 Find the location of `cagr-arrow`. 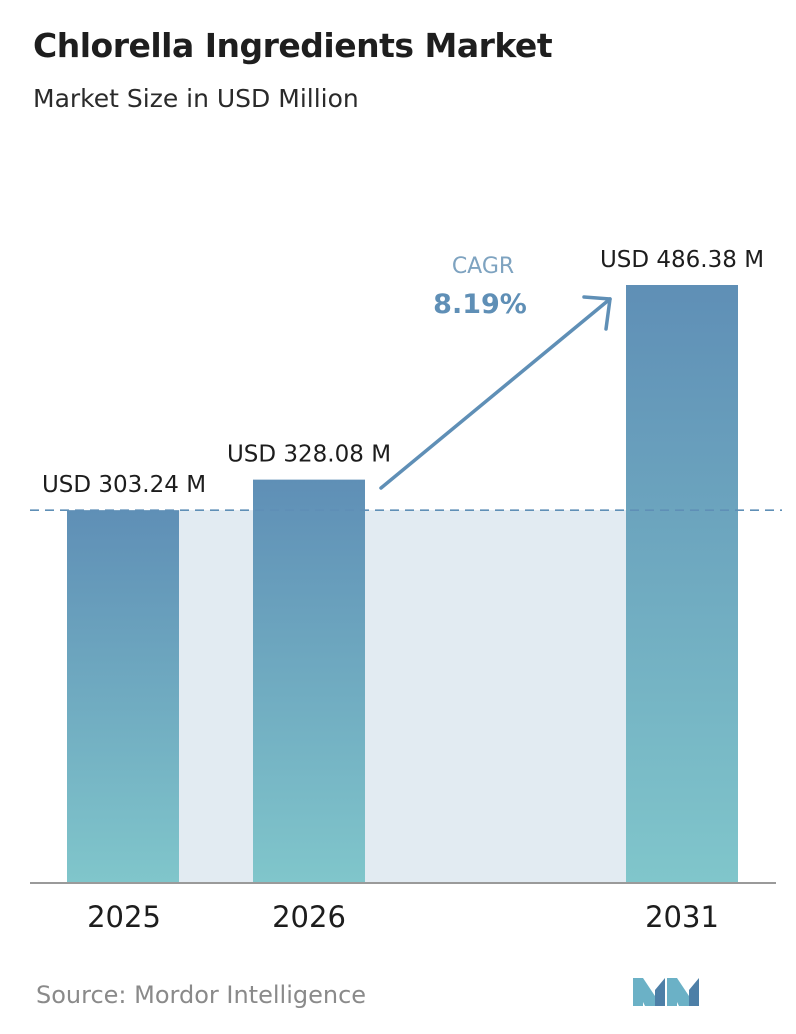

cagr-arrow is located at coordinates (495, 393).